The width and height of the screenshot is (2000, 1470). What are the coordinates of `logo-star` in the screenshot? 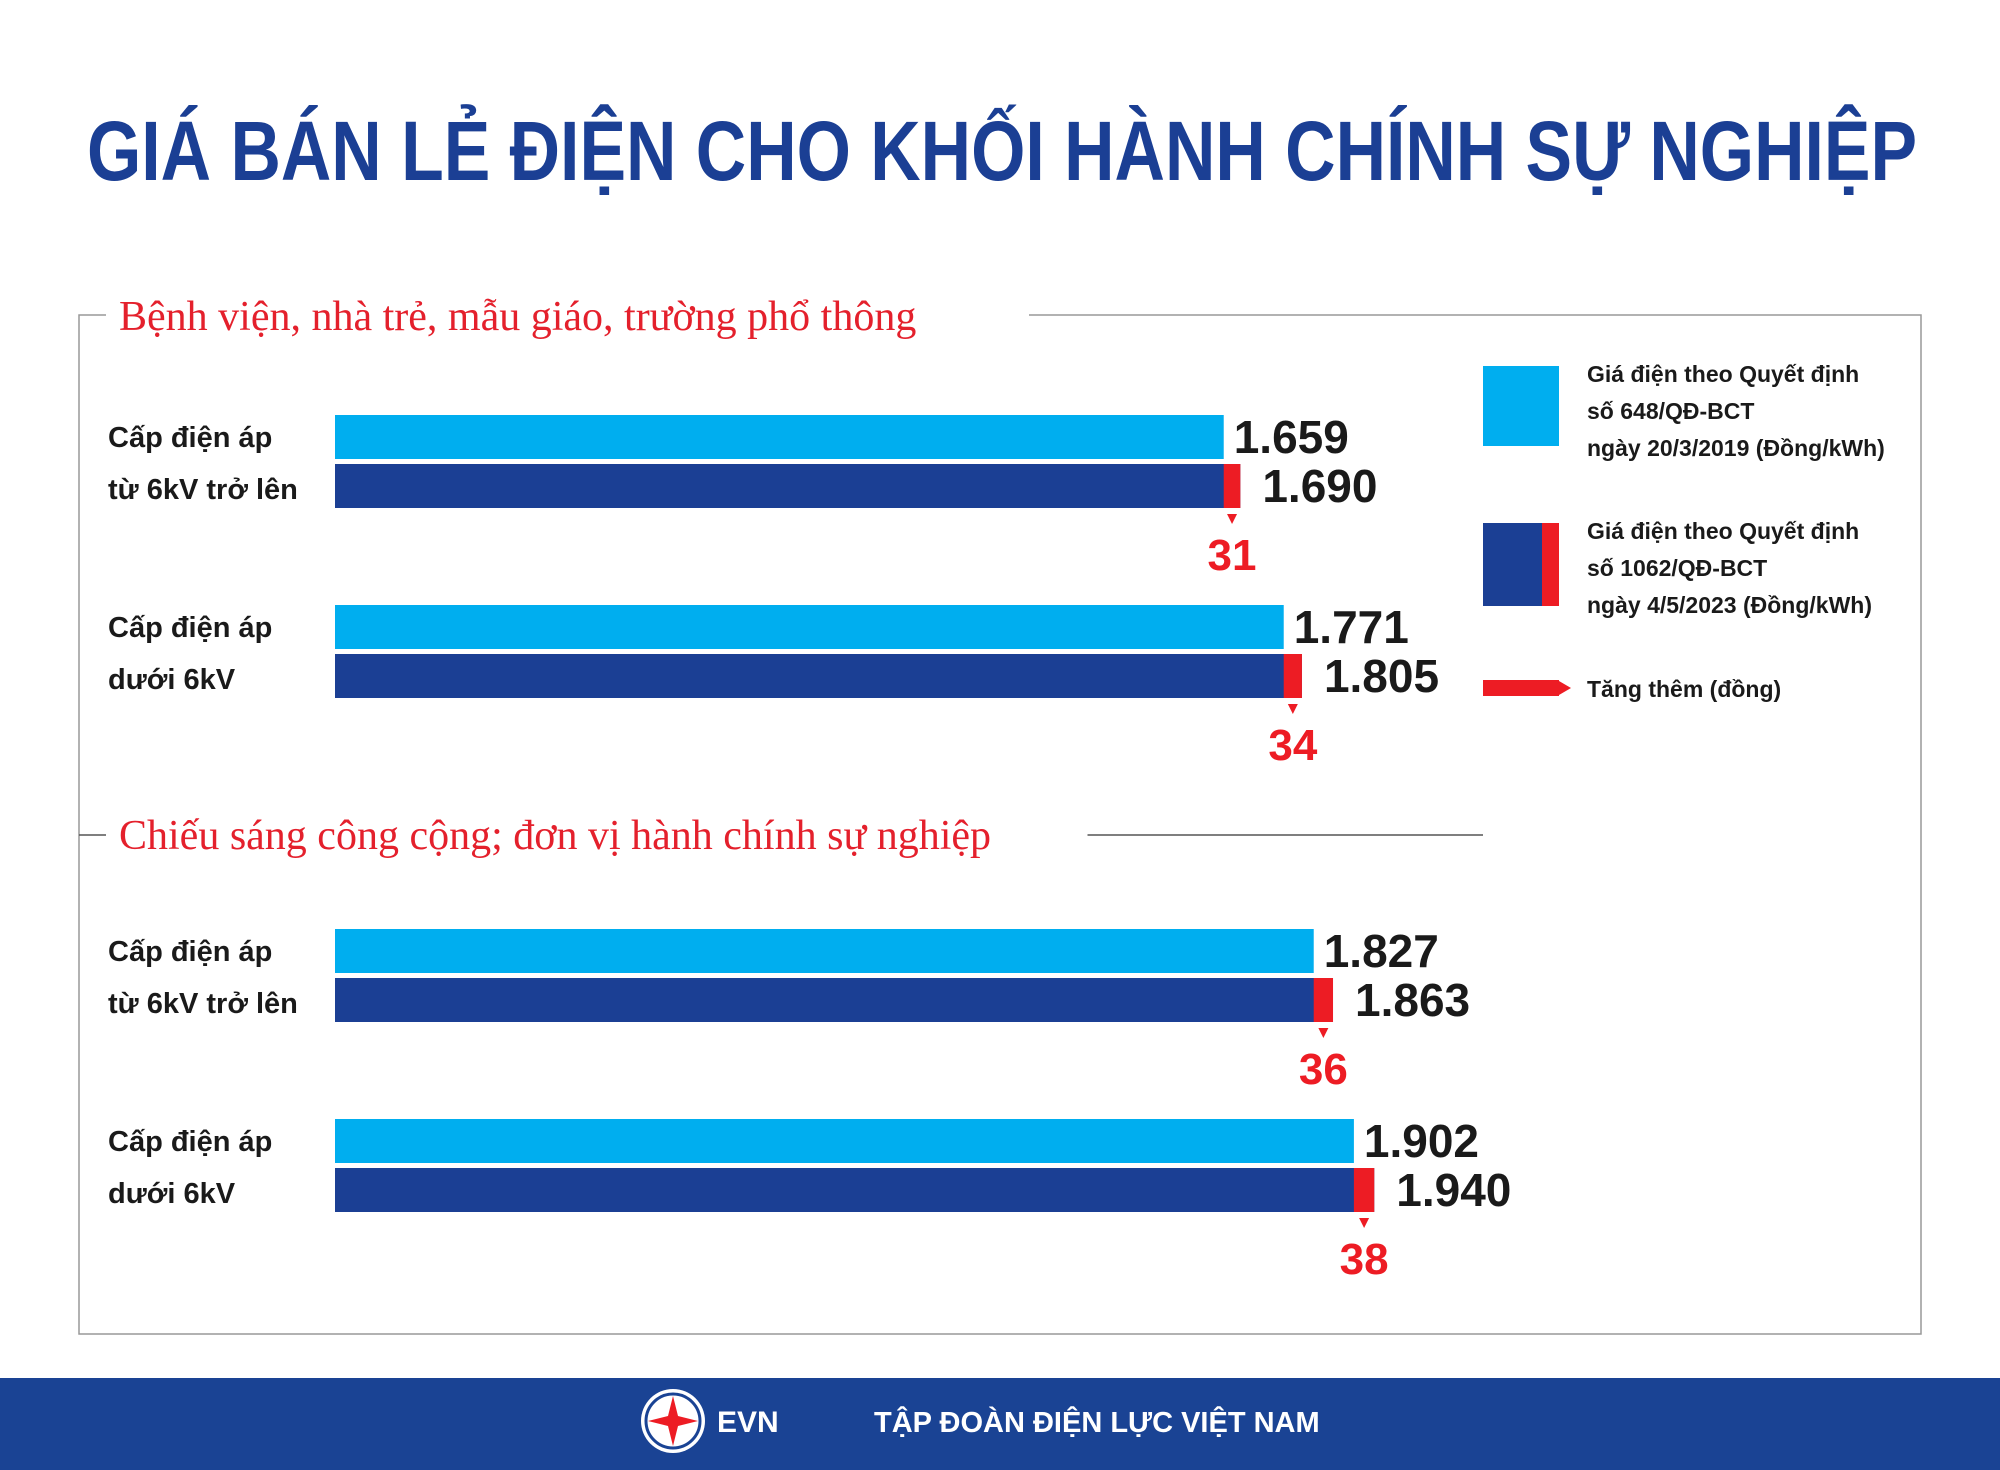 It's located at (673, 1421).